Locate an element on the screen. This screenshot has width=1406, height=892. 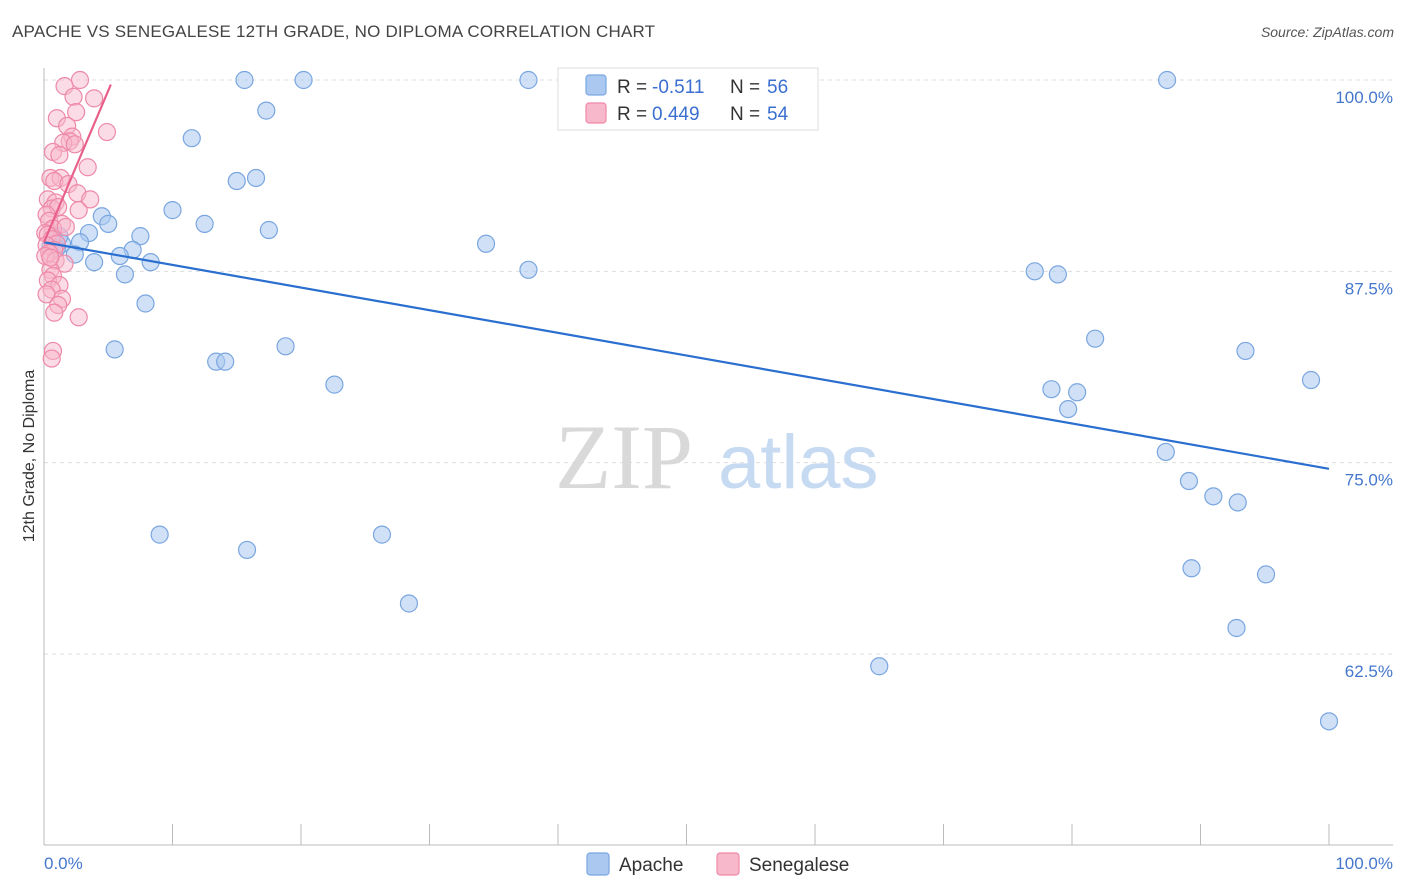
series-legend-label-apache: Apache is located at coordinates (651, 865).